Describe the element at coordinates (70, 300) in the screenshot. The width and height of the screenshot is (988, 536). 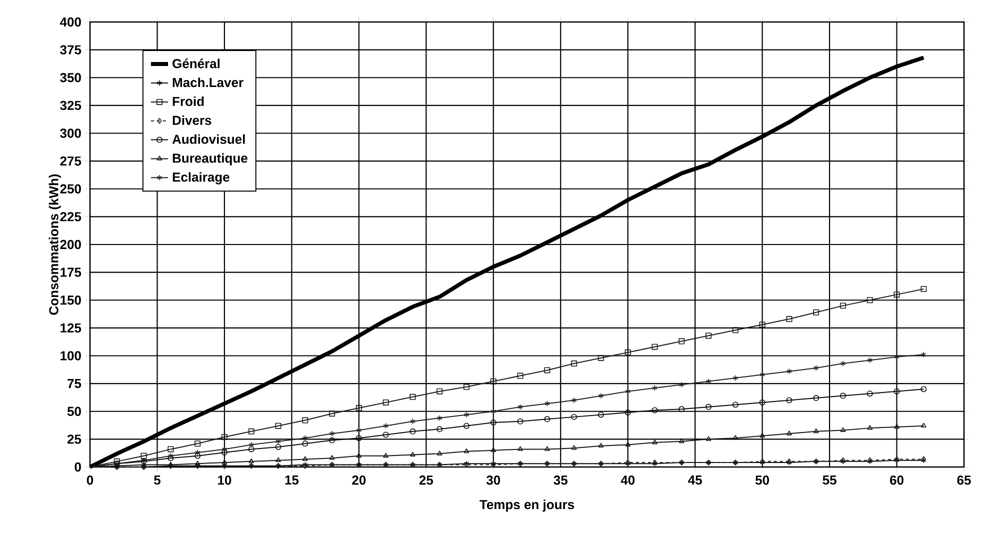
I see `y-tick-label: 150` at that location.